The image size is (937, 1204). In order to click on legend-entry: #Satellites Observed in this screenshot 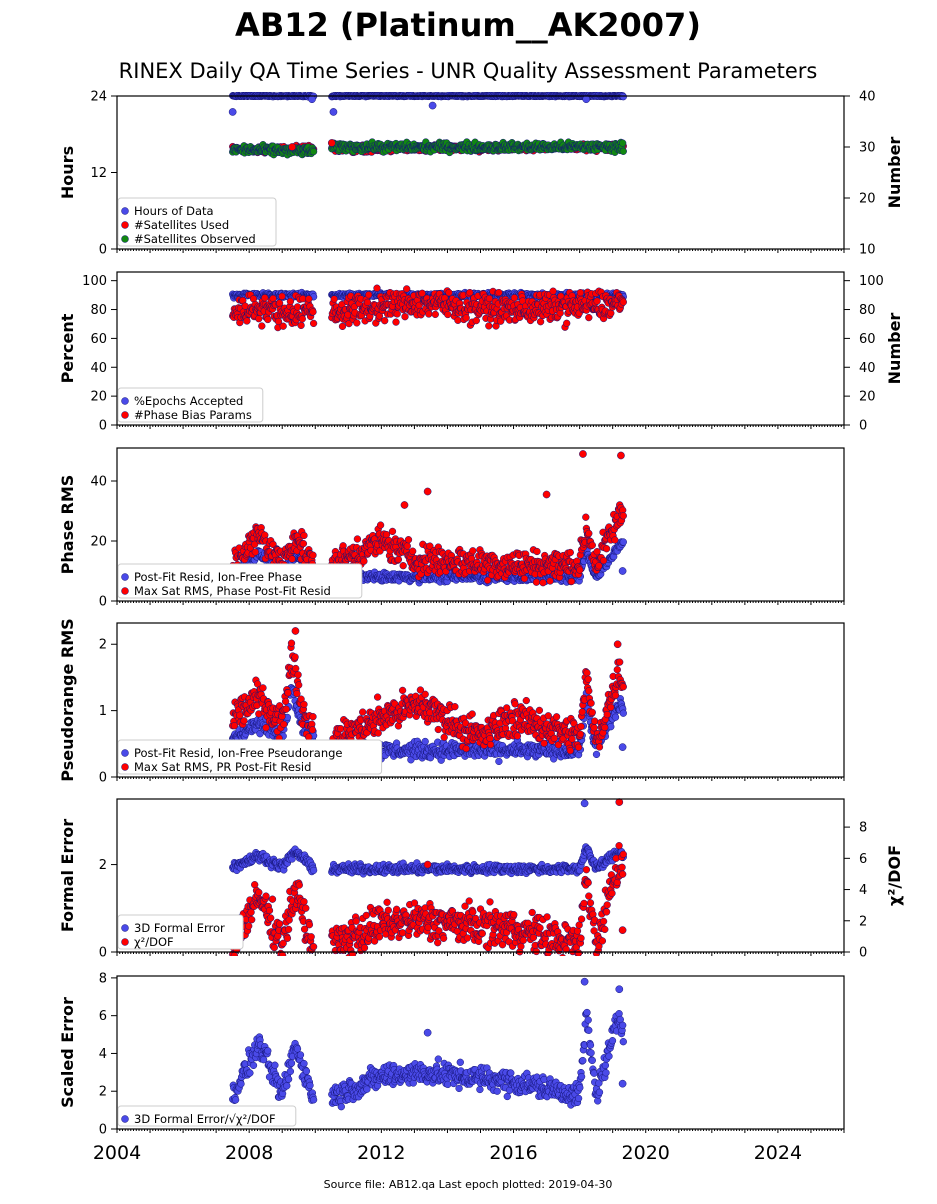, I will do `click(195, 239)`.